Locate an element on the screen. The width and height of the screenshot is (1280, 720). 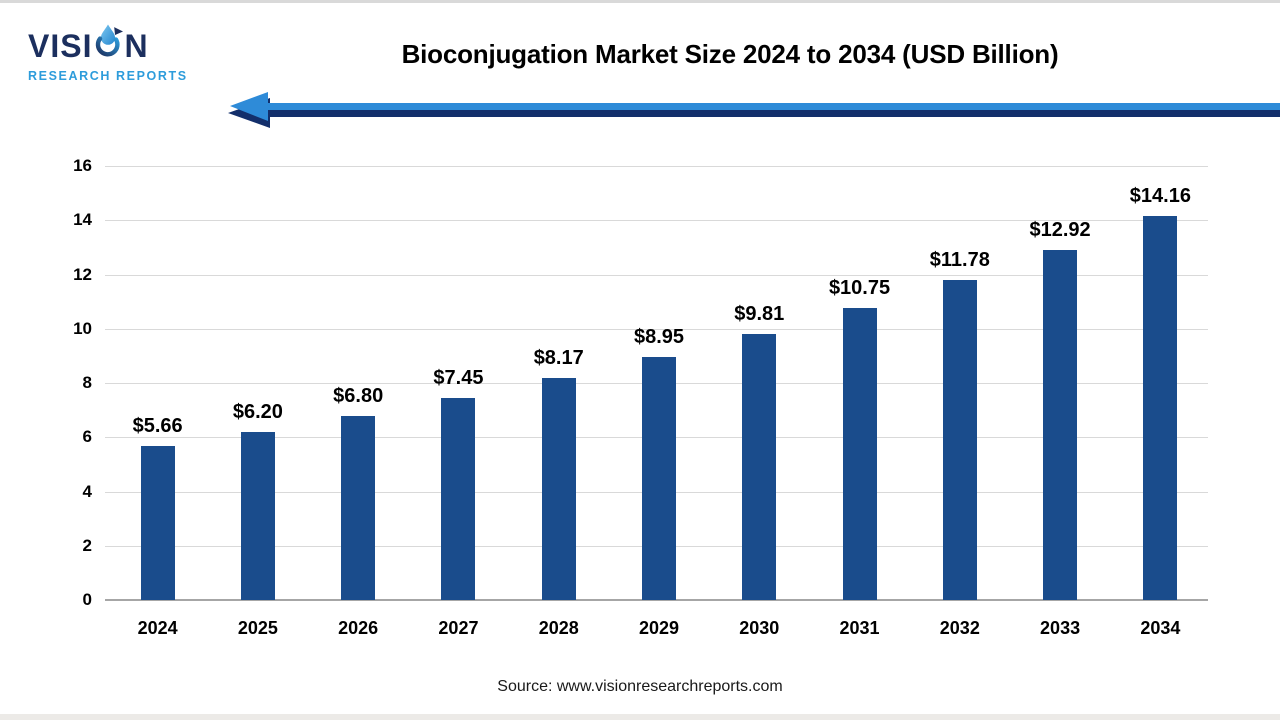
arrow-navy-layer is located at coordinates (754, 113).